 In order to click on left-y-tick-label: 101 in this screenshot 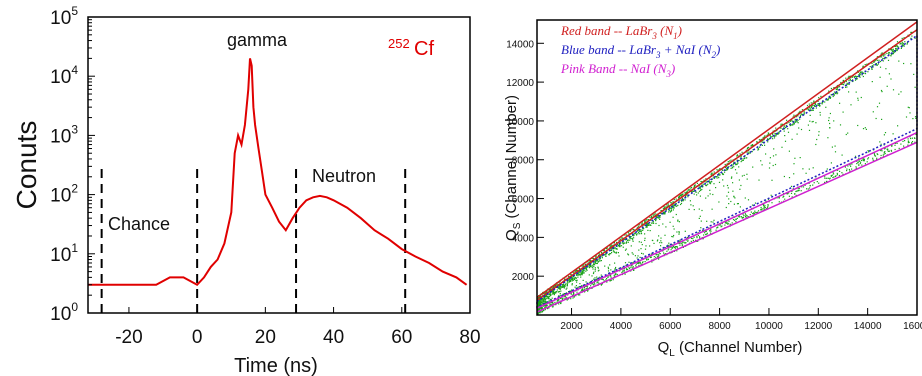, I will do `click(64, 253)`.